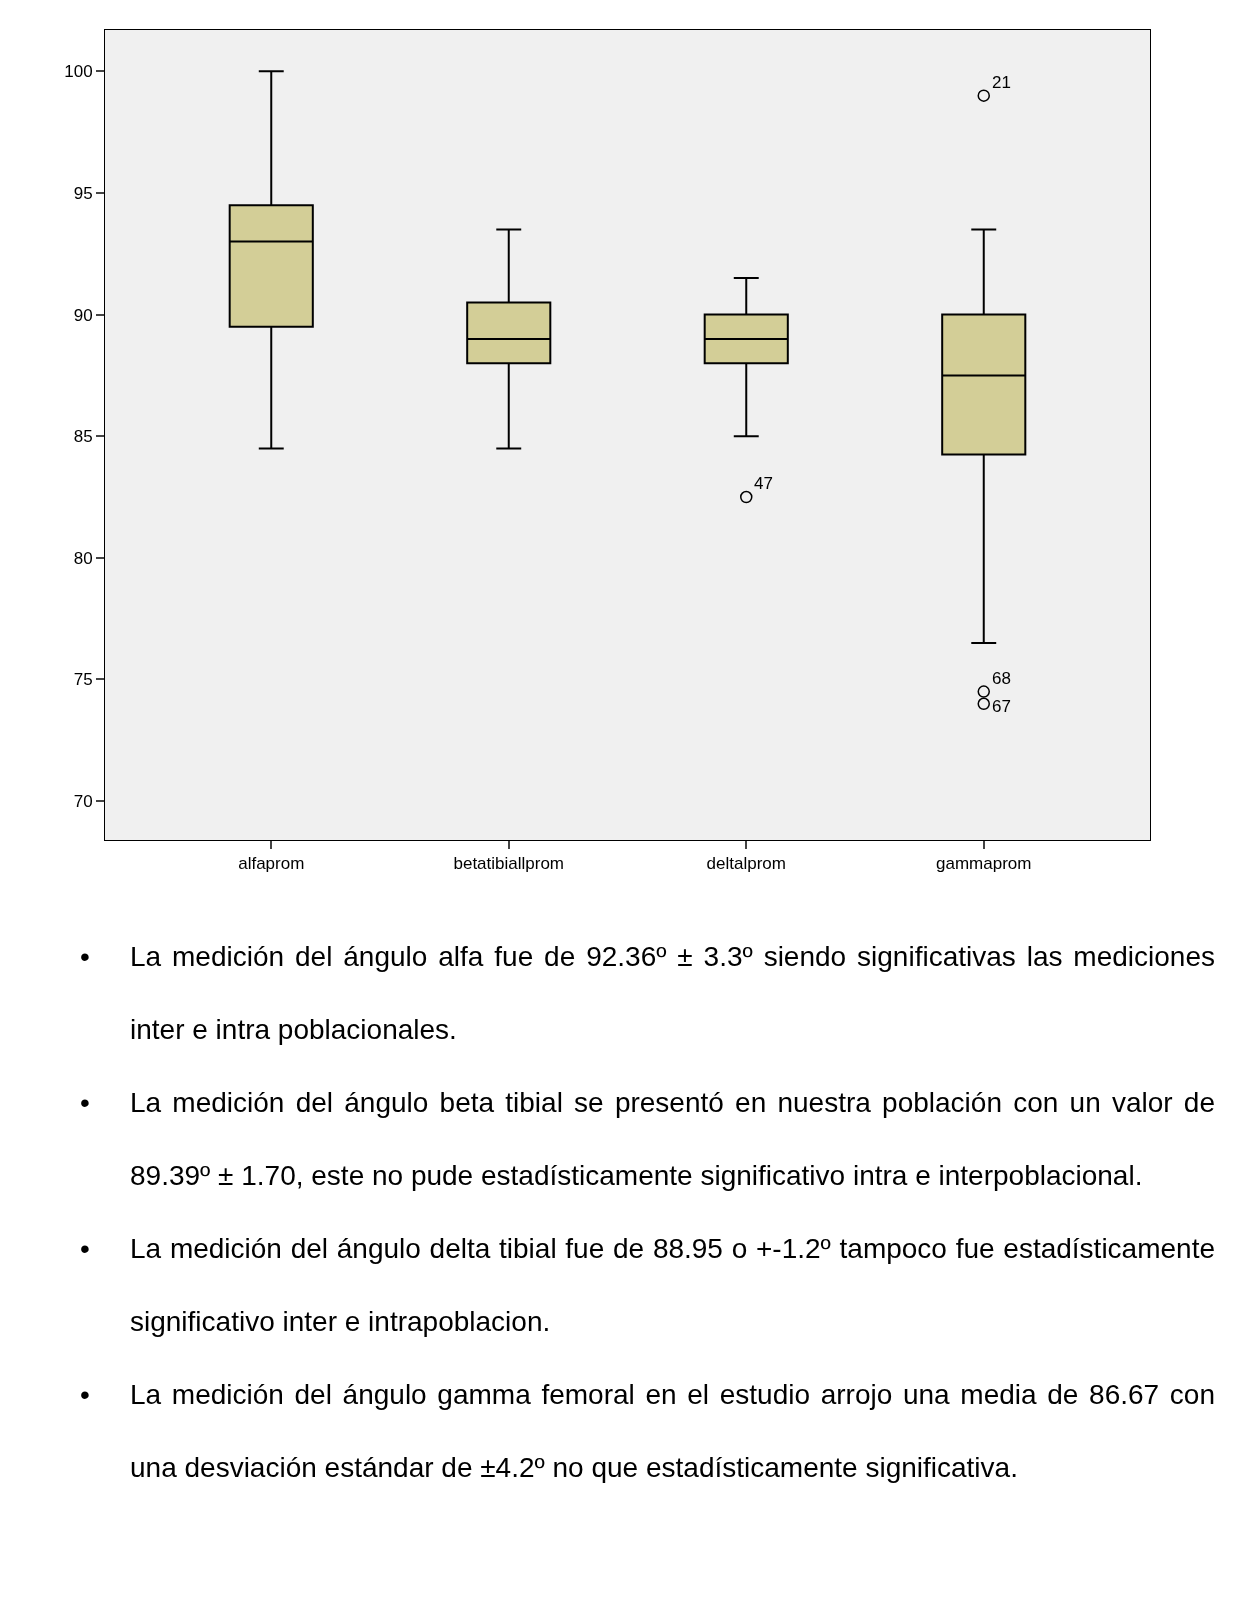 The width and height of the screenshot is (1255, 1615). What do you see at coordinates (647, 1431) in the screenshot?
I see `text: • La medición del ángulo gamma femoral en el estudio arrojo una media de 86.67 con una desviación estándar de ±4.2º no que estadísticamente significativa.` at bounding box center [647, 1431].